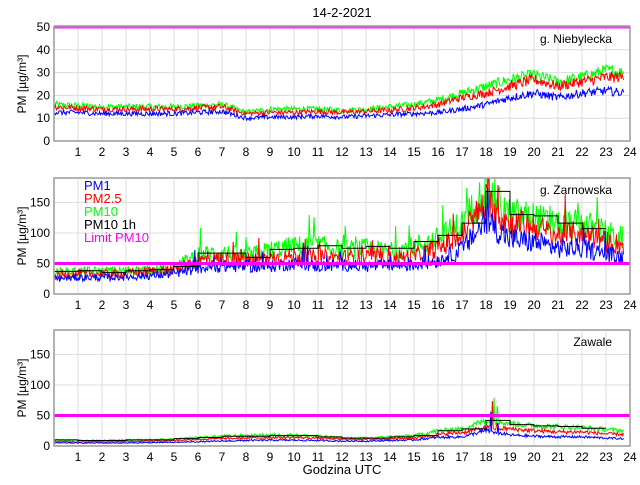 The image size is (640, 485). What do you see at coordinates (116, 237) in the screenshot?
I see `legend-entry: Limit PM10` at bounding box center [116, 237].